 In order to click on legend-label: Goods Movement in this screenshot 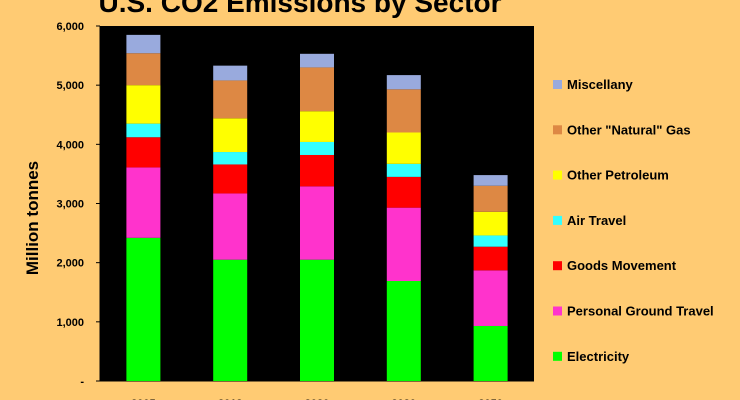, I will do `click(622, 265)`.